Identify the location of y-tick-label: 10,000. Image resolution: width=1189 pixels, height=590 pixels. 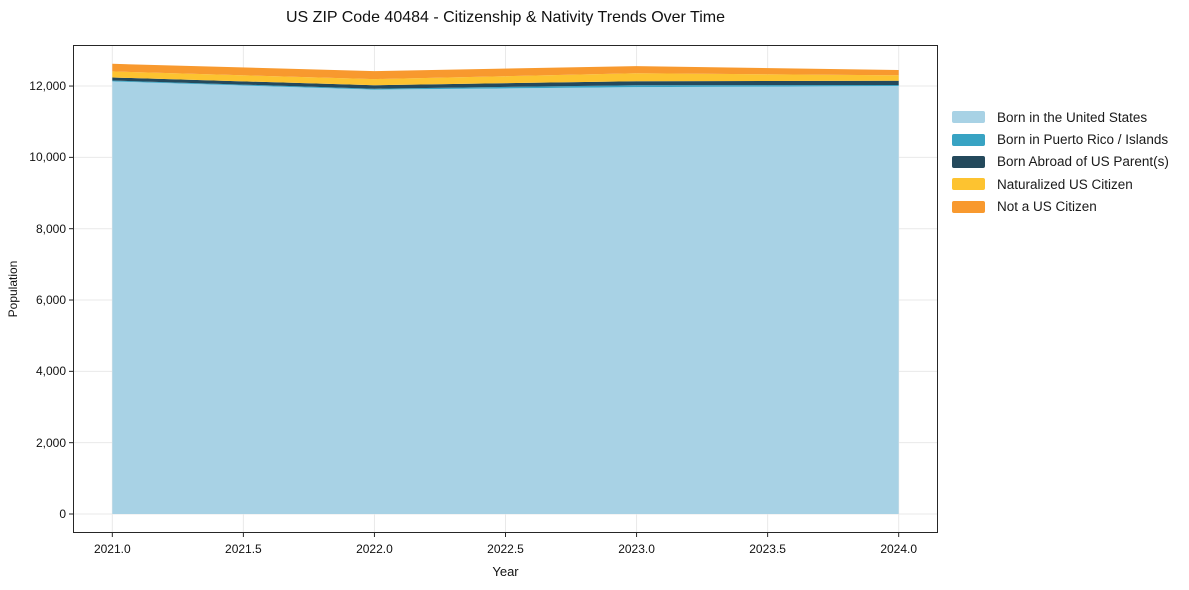
(47, 157).